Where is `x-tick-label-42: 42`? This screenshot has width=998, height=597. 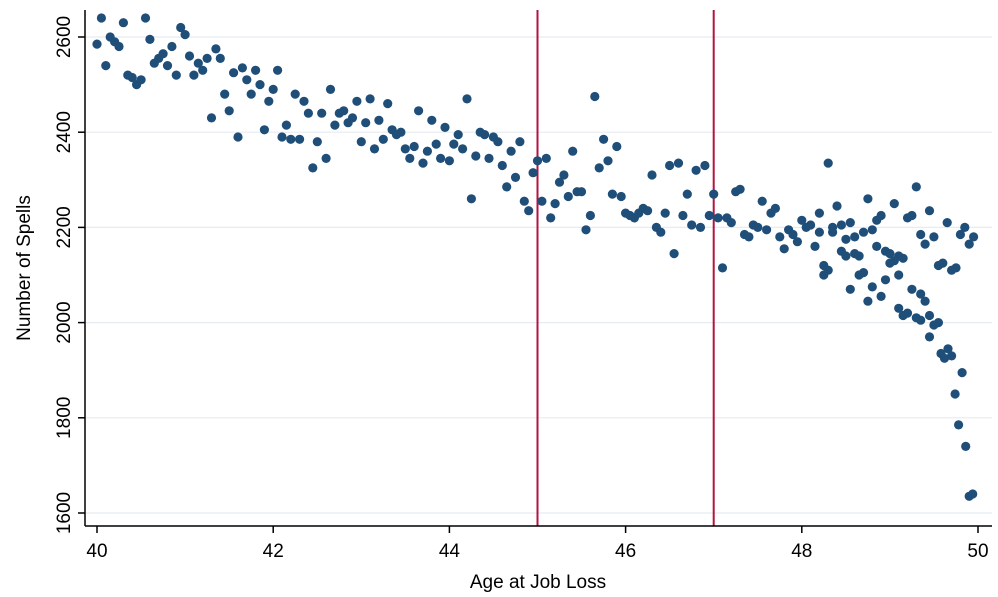
x-tick-label-42: 42 is located at coordinates (273, 551).